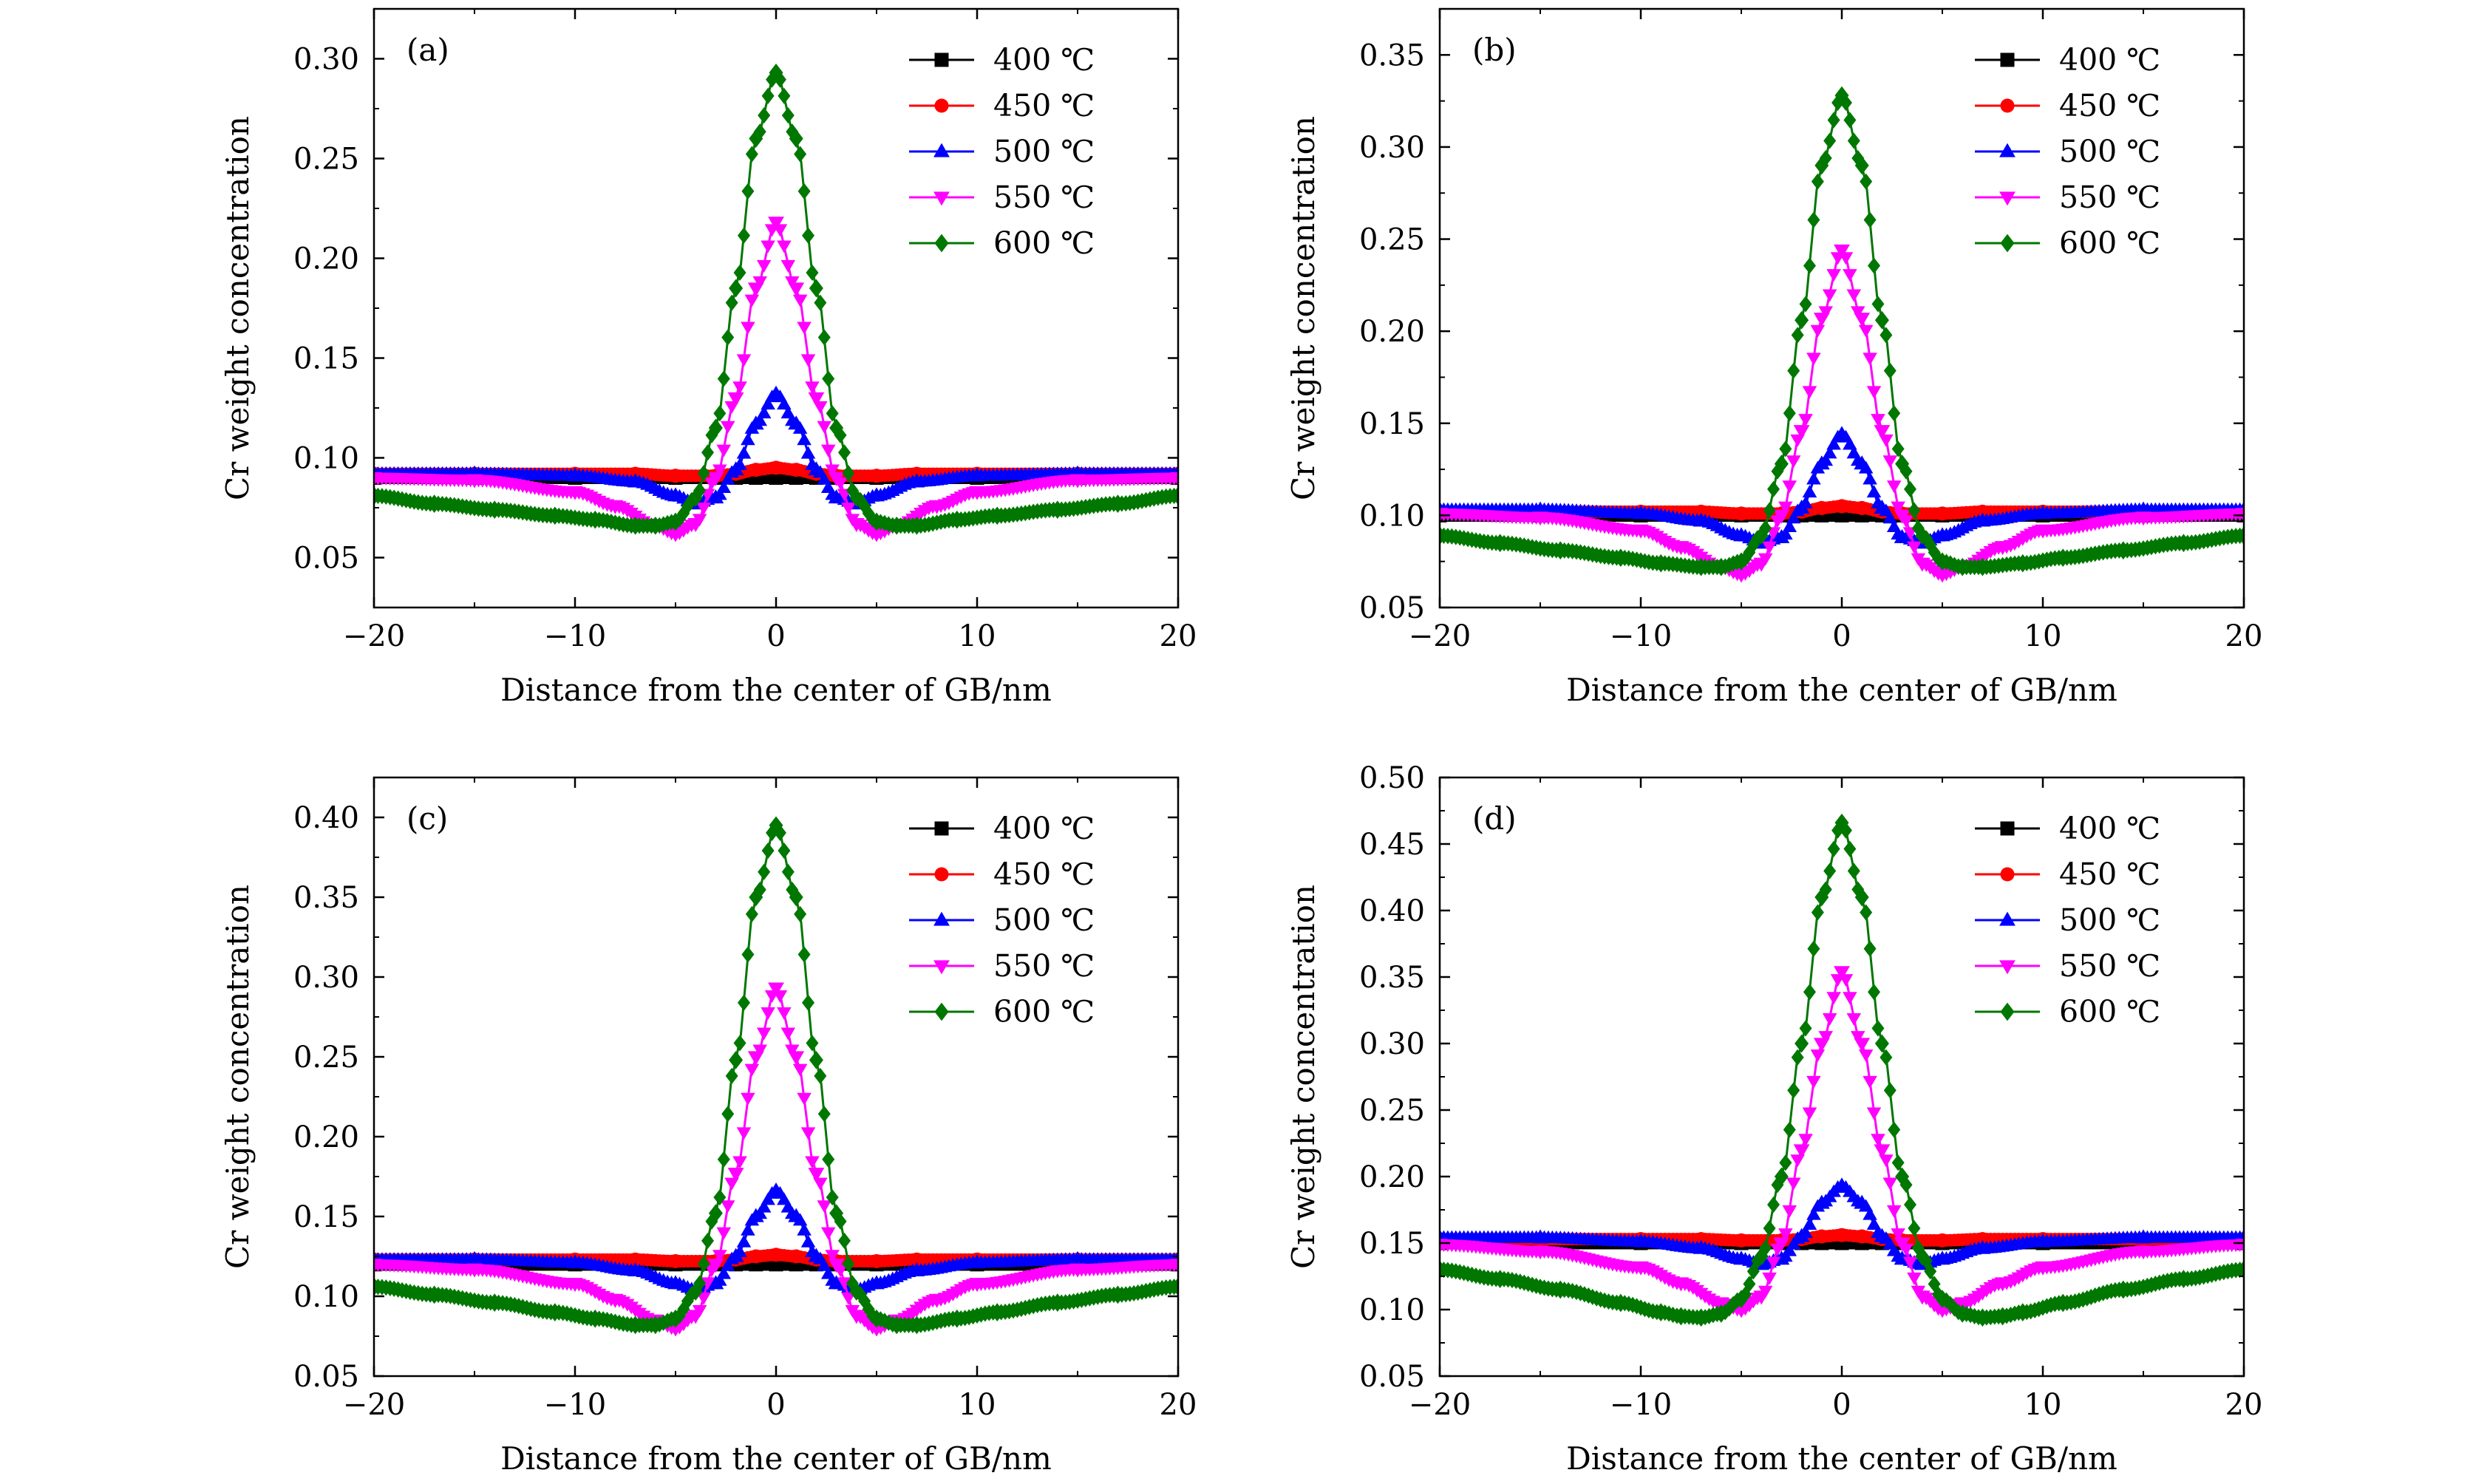 The height and width of the screenshot is (1484, 2473). What do you see at coordinates (1392, 978) in the screenshot?
I see `y-tick-label: 0.35` at bounding box center [1392, 978].